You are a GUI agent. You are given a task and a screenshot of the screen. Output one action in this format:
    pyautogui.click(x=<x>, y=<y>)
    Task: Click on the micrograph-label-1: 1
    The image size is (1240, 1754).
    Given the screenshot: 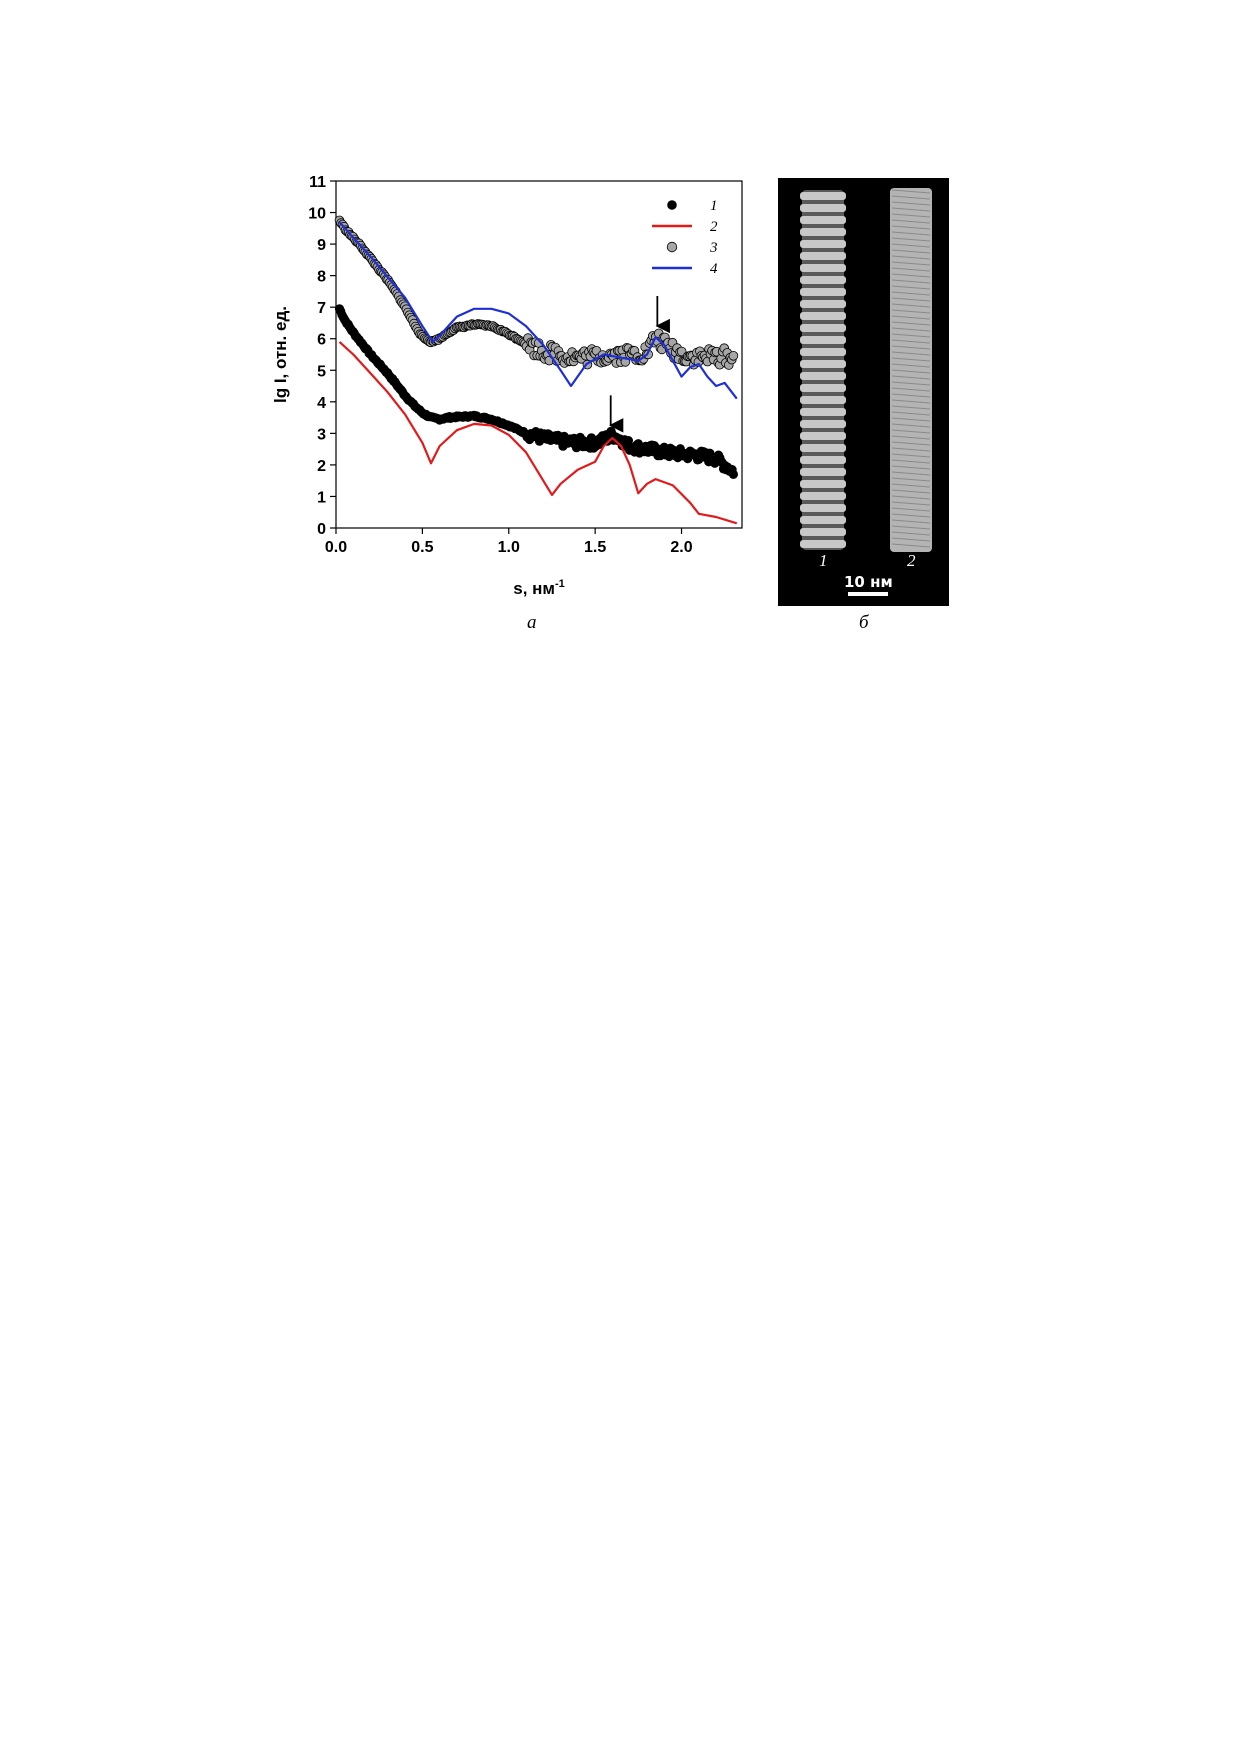 What is the action you would take?
    pyautogui.click(x=823, y=560)
    